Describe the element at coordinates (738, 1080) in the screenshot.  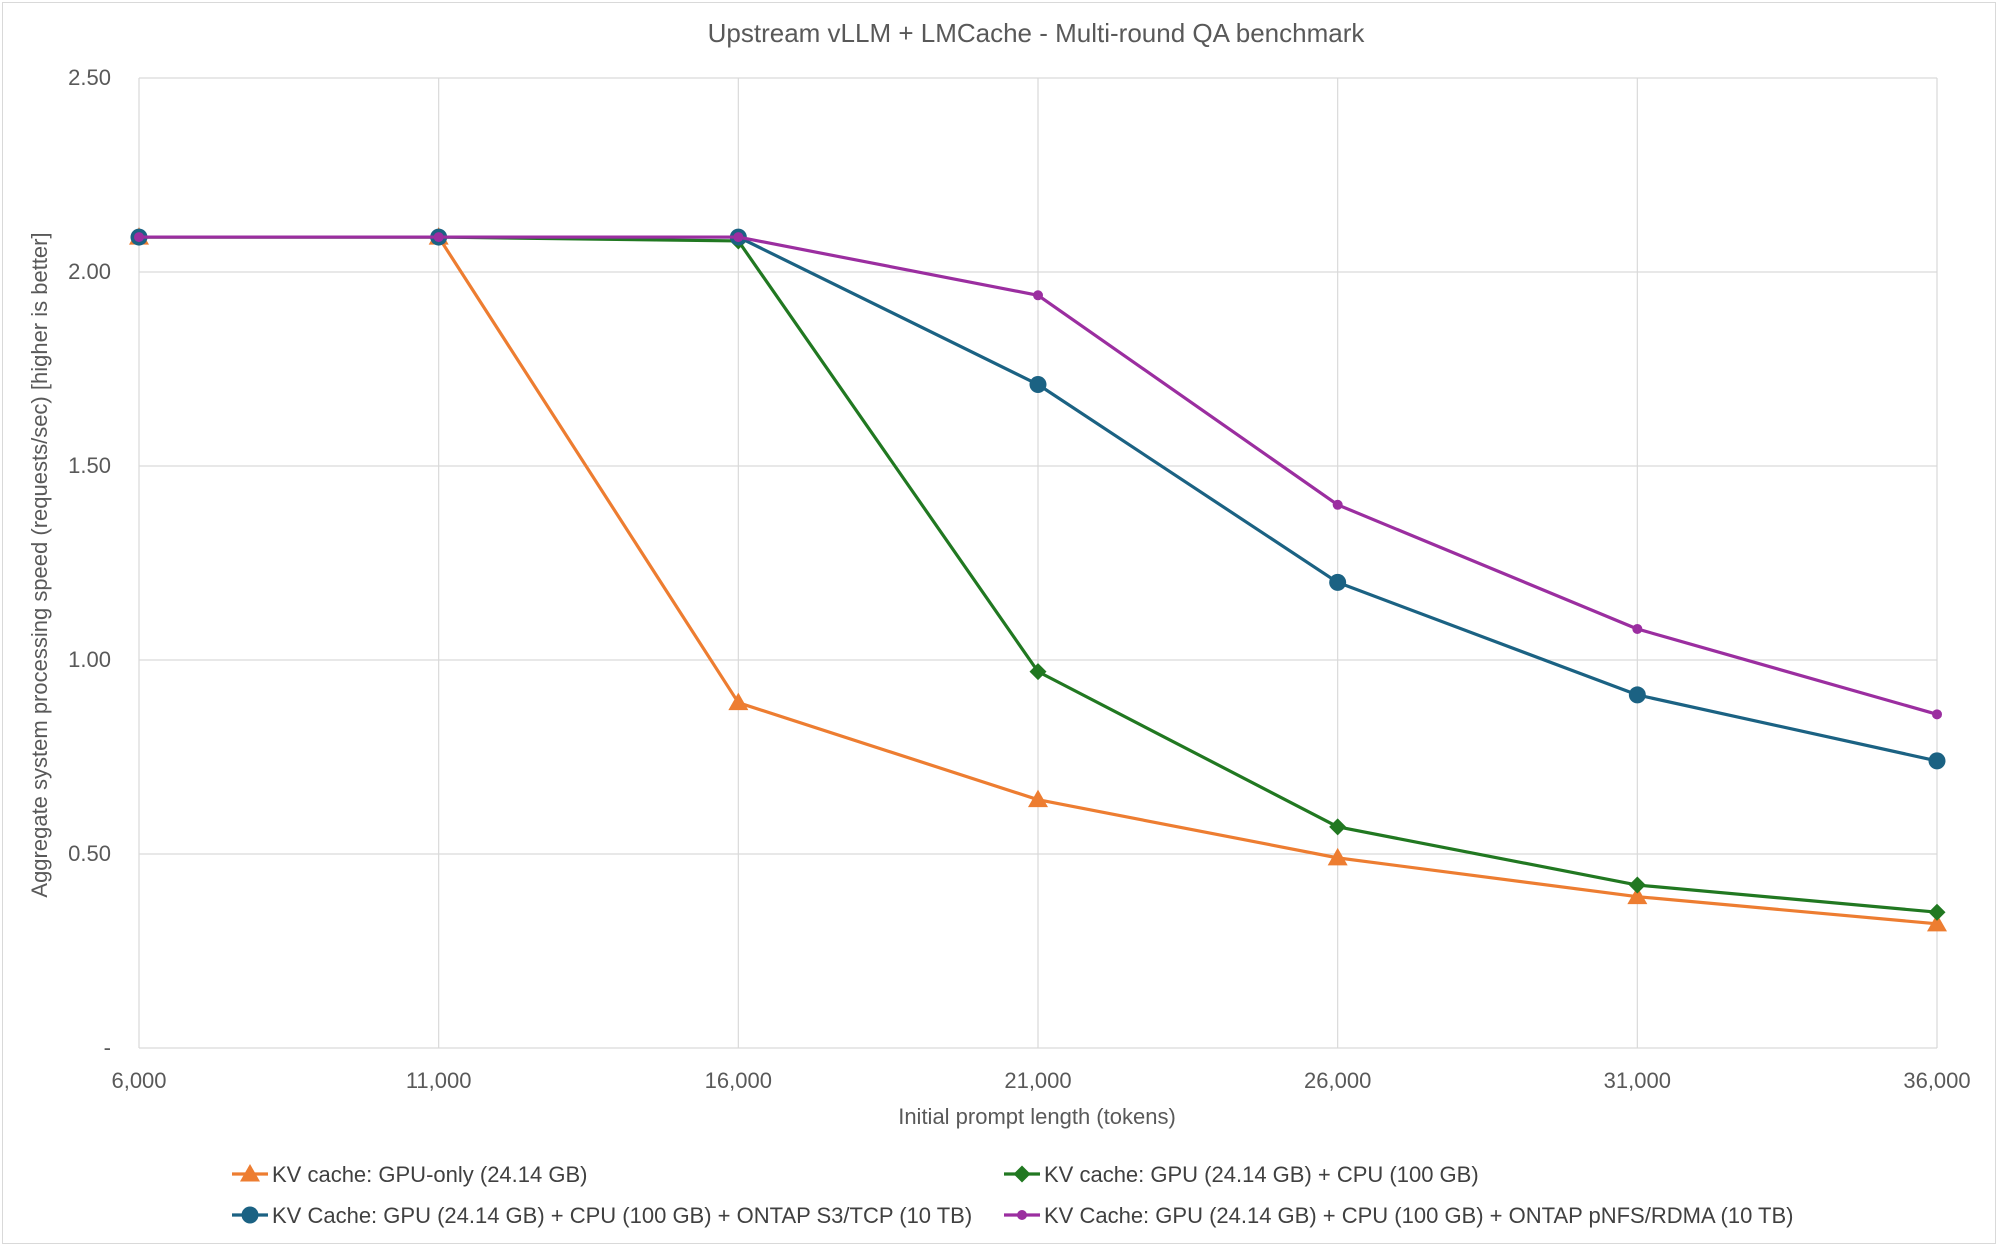
I see `x-tick-label: 16,000` at that location.